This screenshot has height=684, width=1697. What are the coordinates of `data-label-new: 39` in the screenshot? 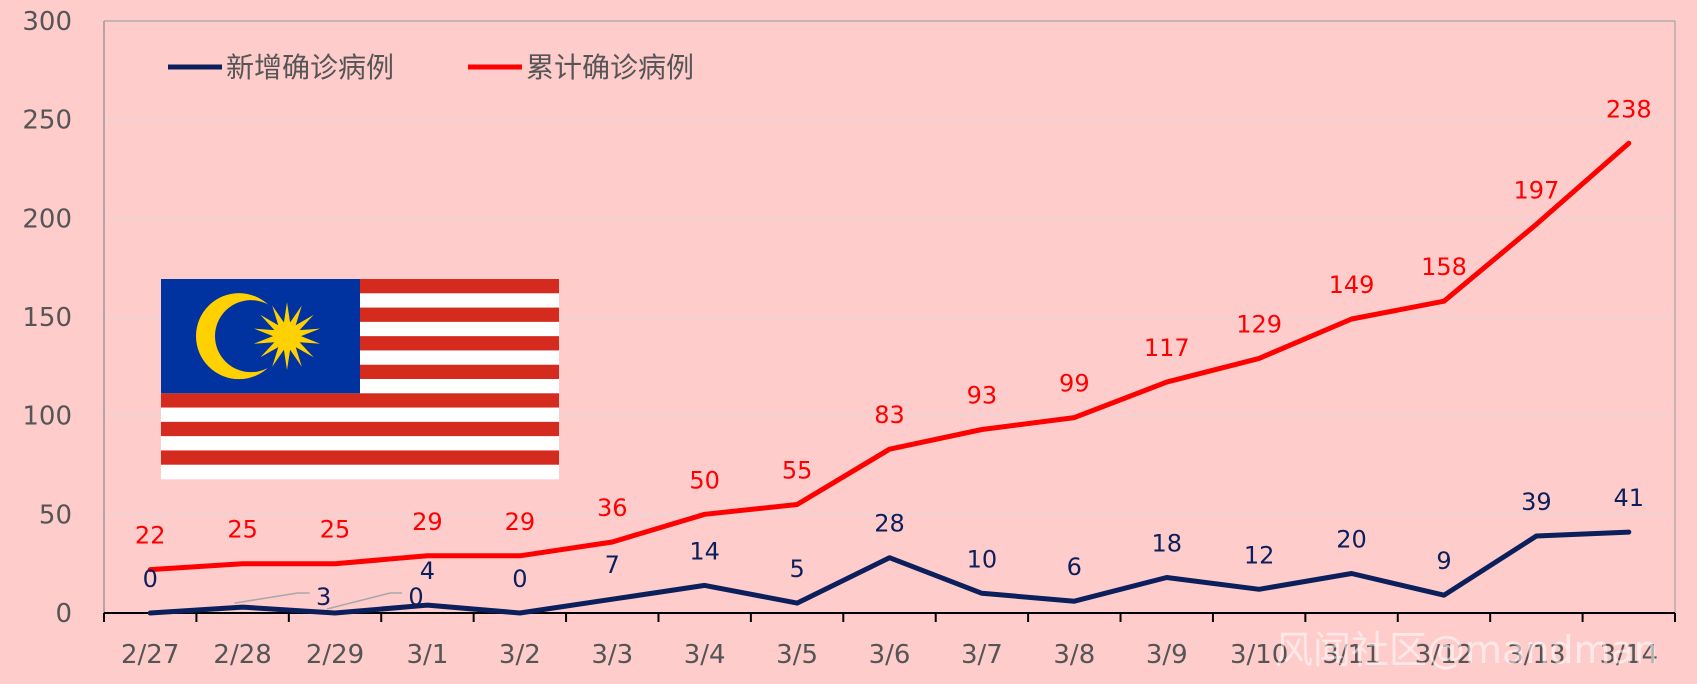 It's located at (1536, 502).